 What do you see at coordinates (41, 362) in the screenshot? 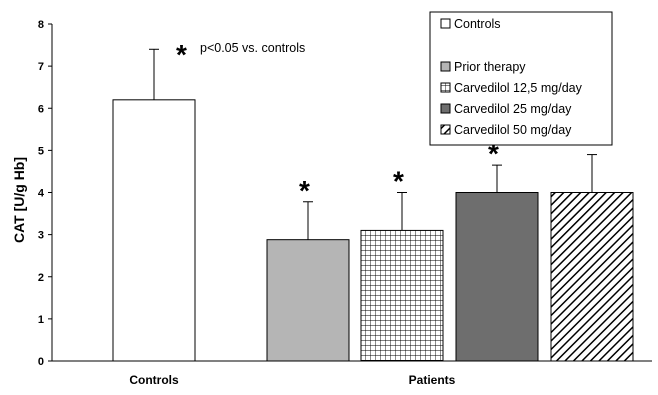
I see `y-tick-label: 0` at bounding box center [41, 362].